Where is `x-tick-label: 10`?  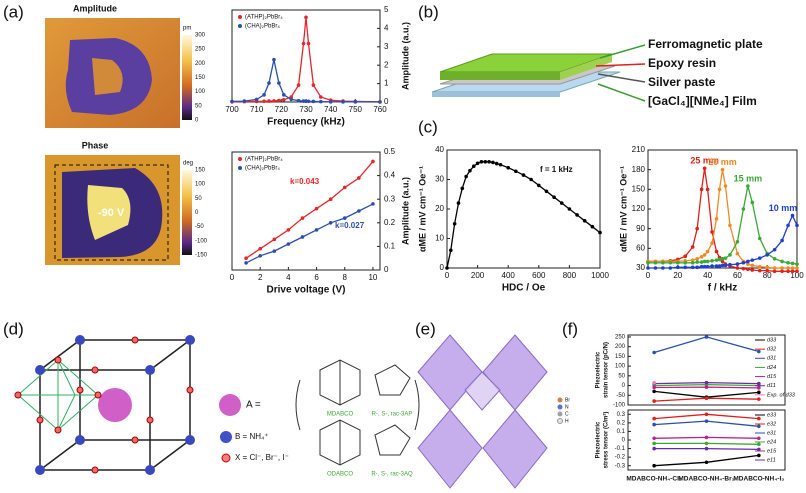 x-tick-label: 10 is located at coordinates (372, 277).